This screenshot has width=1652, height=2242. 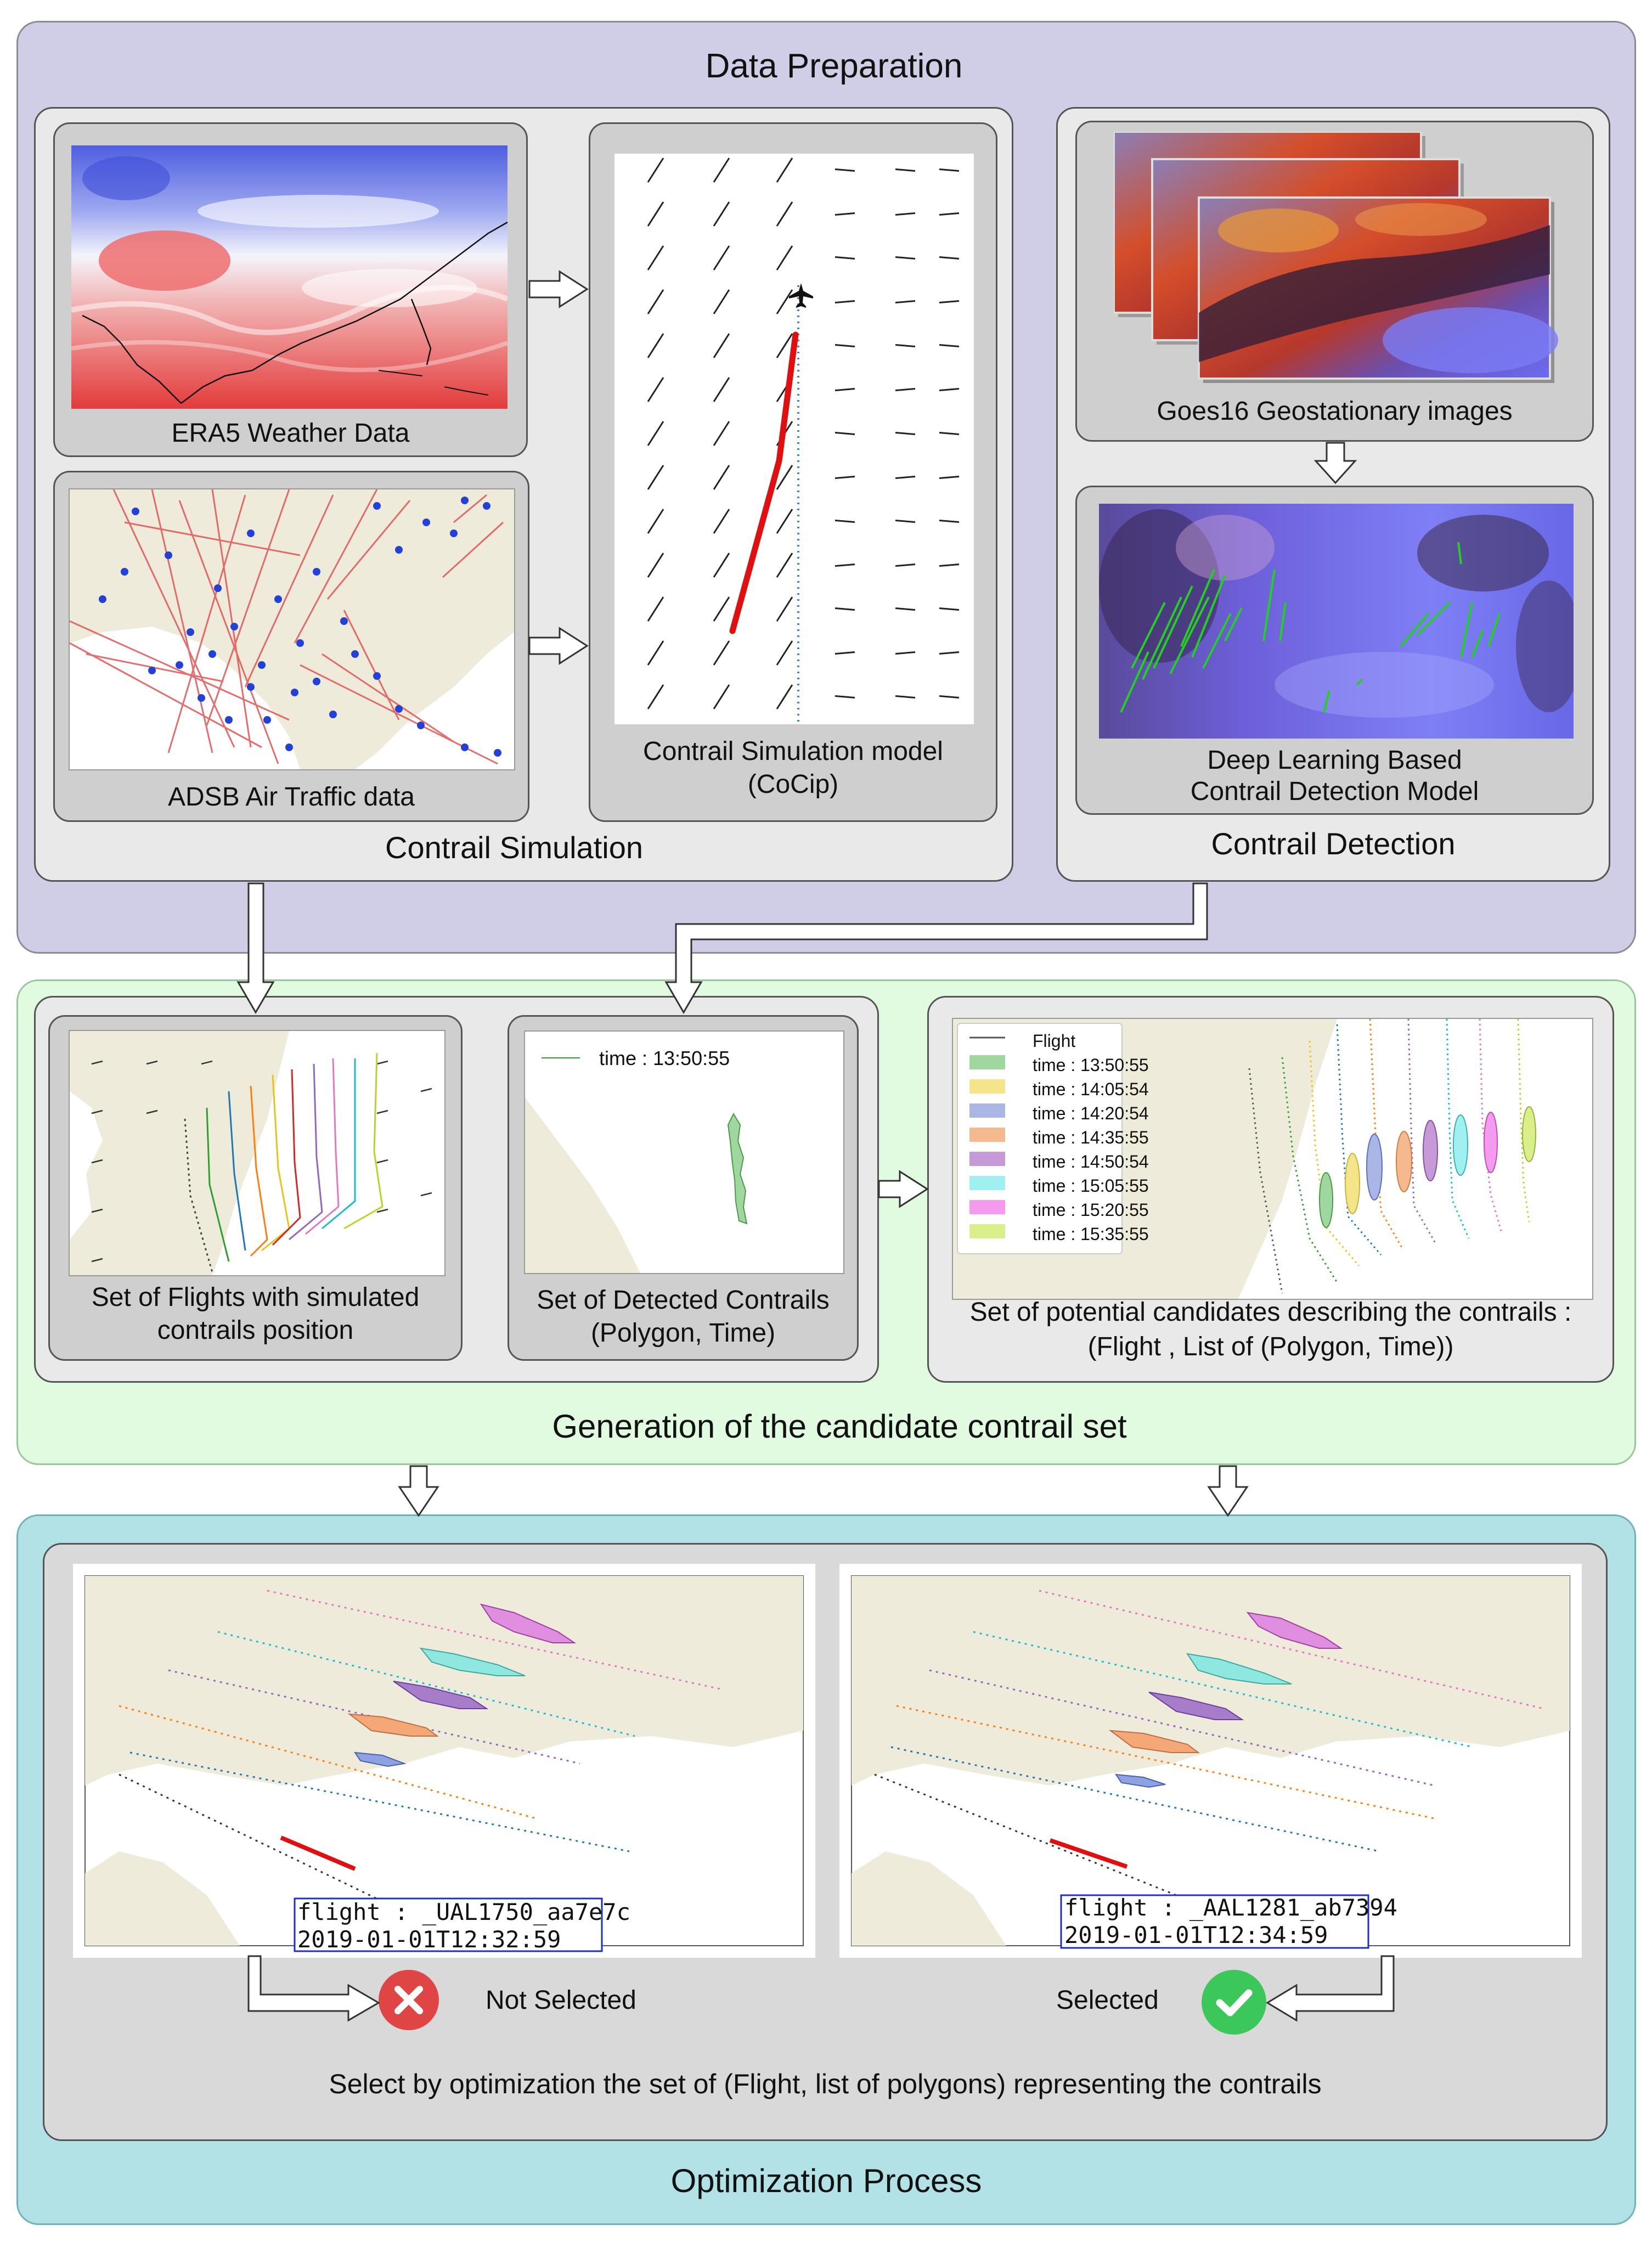 I want to click on era5-weather-map, so click(x=290, y=277).